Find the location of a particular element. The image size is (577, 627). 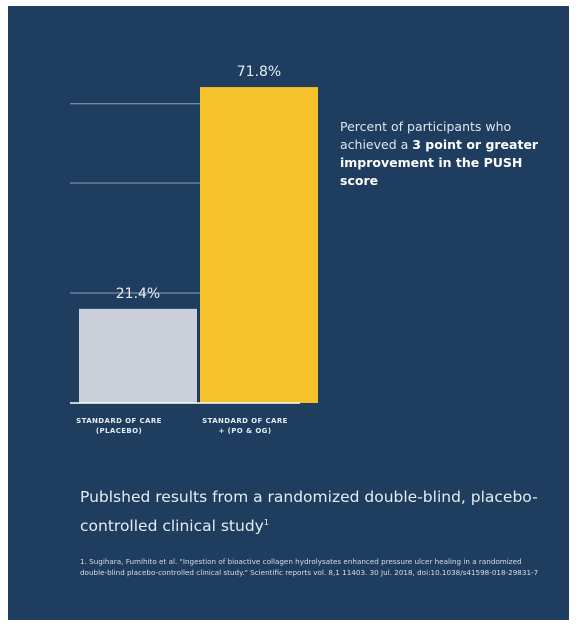

category-label-line: (PLACEBO) is located at coordinates (119, 431).